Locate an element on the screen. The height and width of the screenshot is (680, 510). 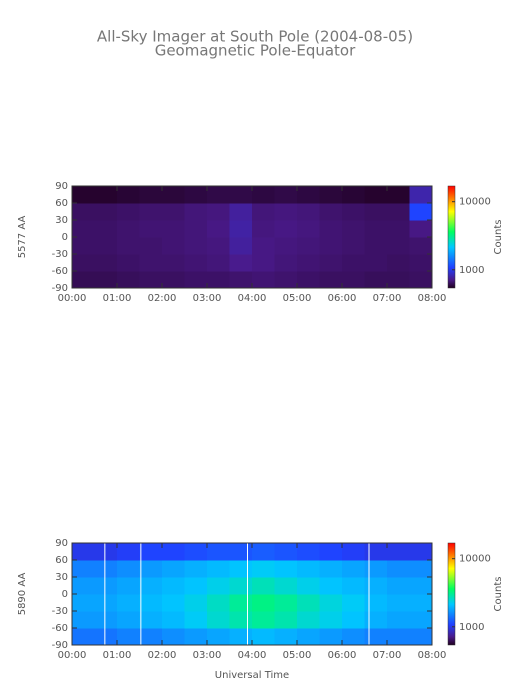
y-tick-label: 90 is located at coordinates (61, 186).